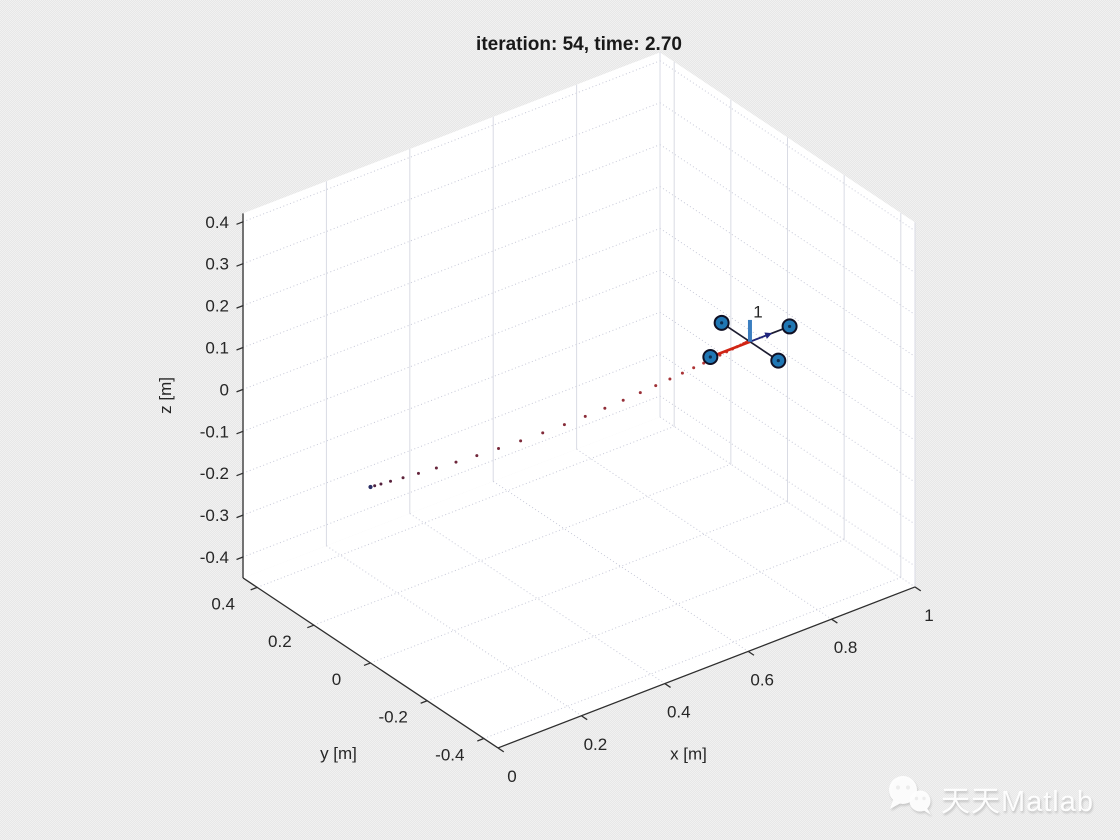 The image size is (1120, 840). What do you see at coordinates (338, 753) in the screenshot?
I see `y-axis-label: y [m]` at bounding box center [338, 753].